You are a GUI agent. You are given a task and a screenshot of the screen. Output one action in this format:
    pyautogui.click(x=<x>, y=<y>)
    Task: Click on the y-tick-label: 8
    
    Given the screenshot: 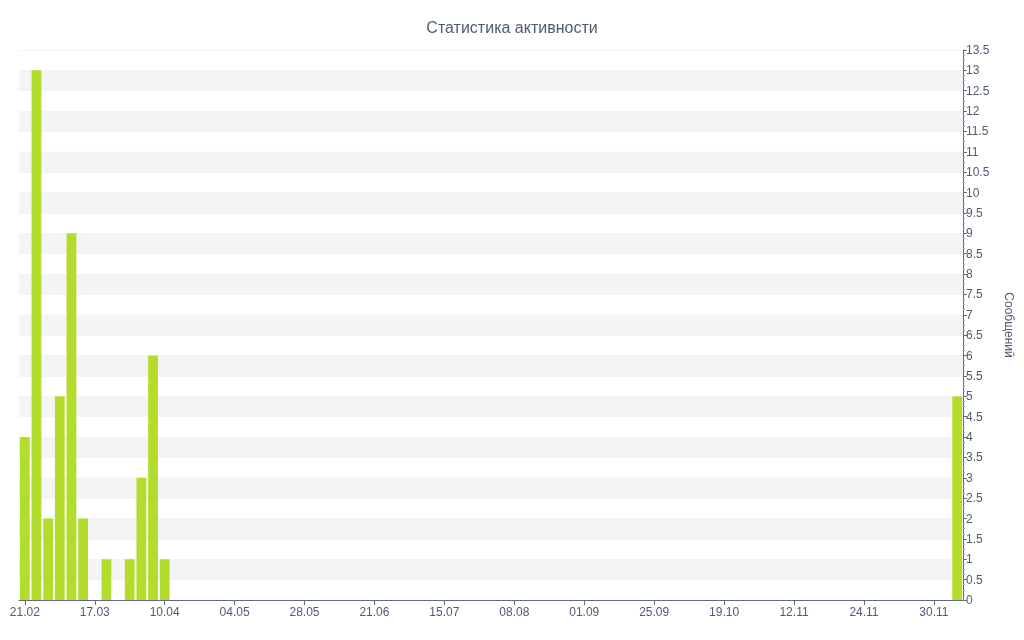 What is the action you would take?
    pyautogui.click(x=969, y=274)
    